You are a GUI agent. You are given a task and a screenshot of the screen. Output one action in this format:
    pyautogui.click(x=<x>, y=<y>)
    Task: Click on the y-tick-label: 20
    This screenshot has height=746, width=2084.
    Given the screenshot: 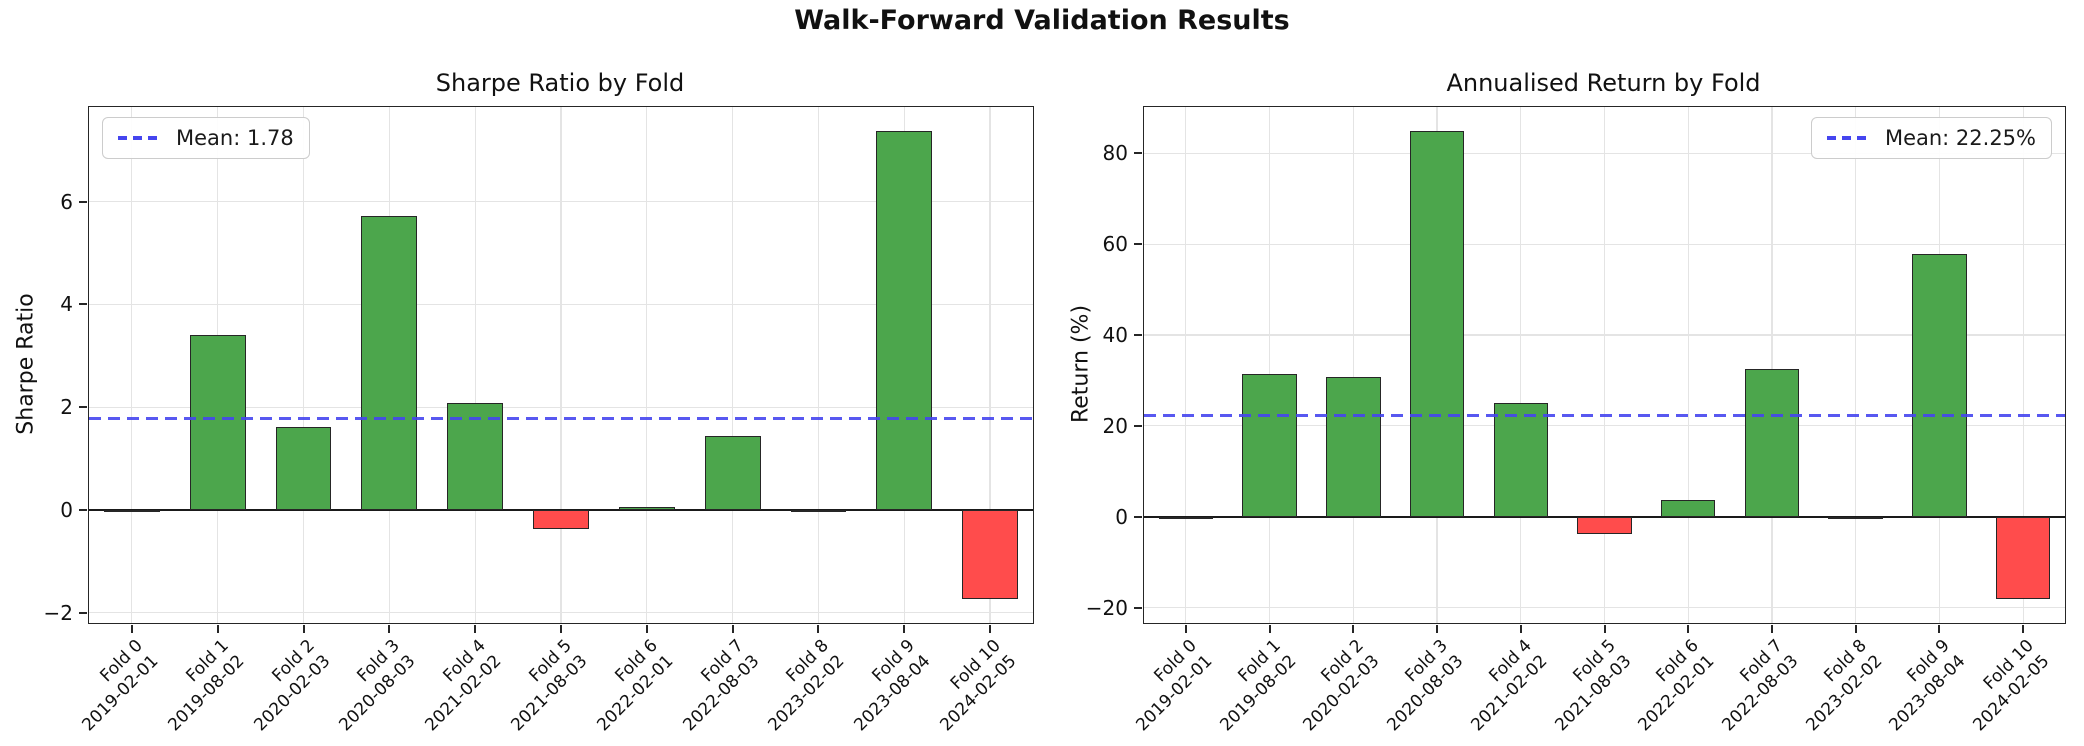 What is the action you would take?
    pyautogui.click(x=1115, y=425)
    